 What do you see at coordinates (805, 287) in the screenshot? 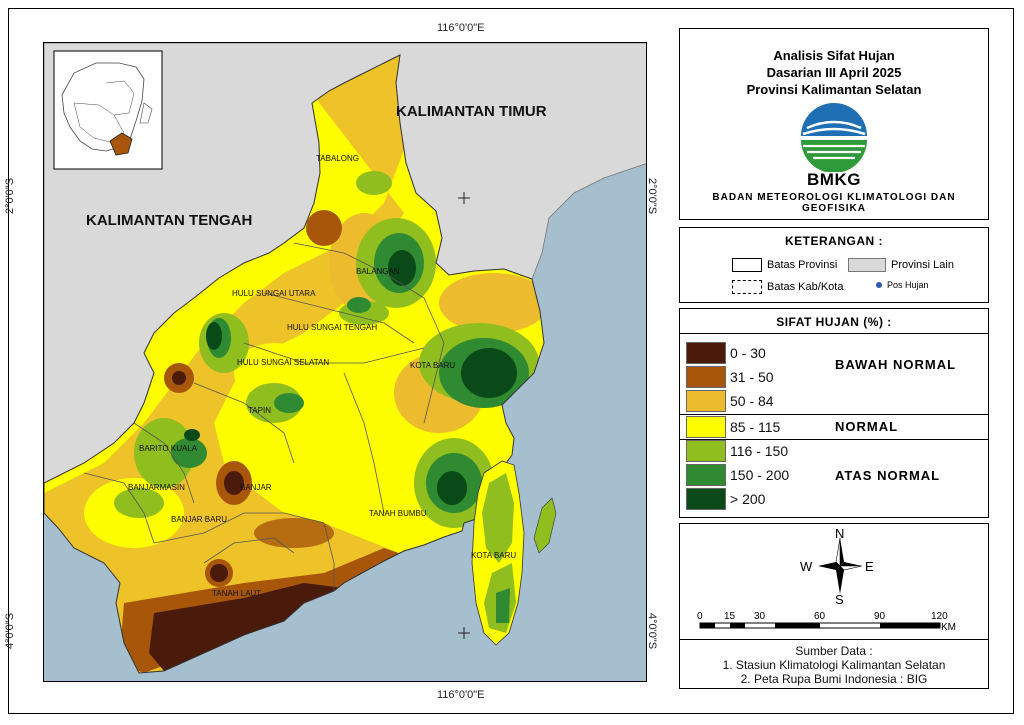
I see `legend-label: Batas Kab/Kota` at bounding box center [805, 287].